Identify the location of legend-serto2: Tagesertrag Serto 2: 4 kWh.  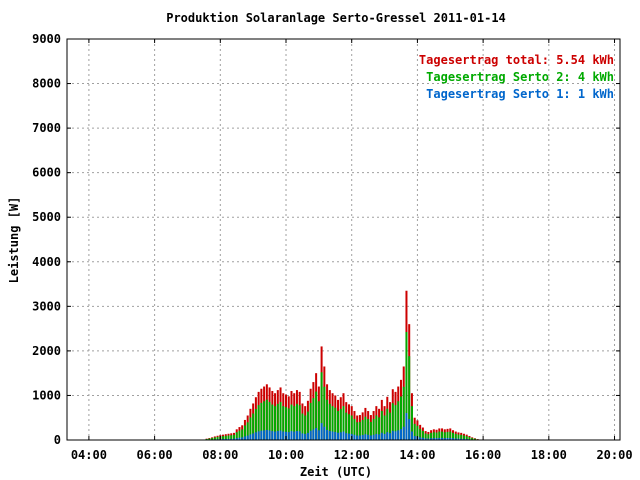
(520, 77).